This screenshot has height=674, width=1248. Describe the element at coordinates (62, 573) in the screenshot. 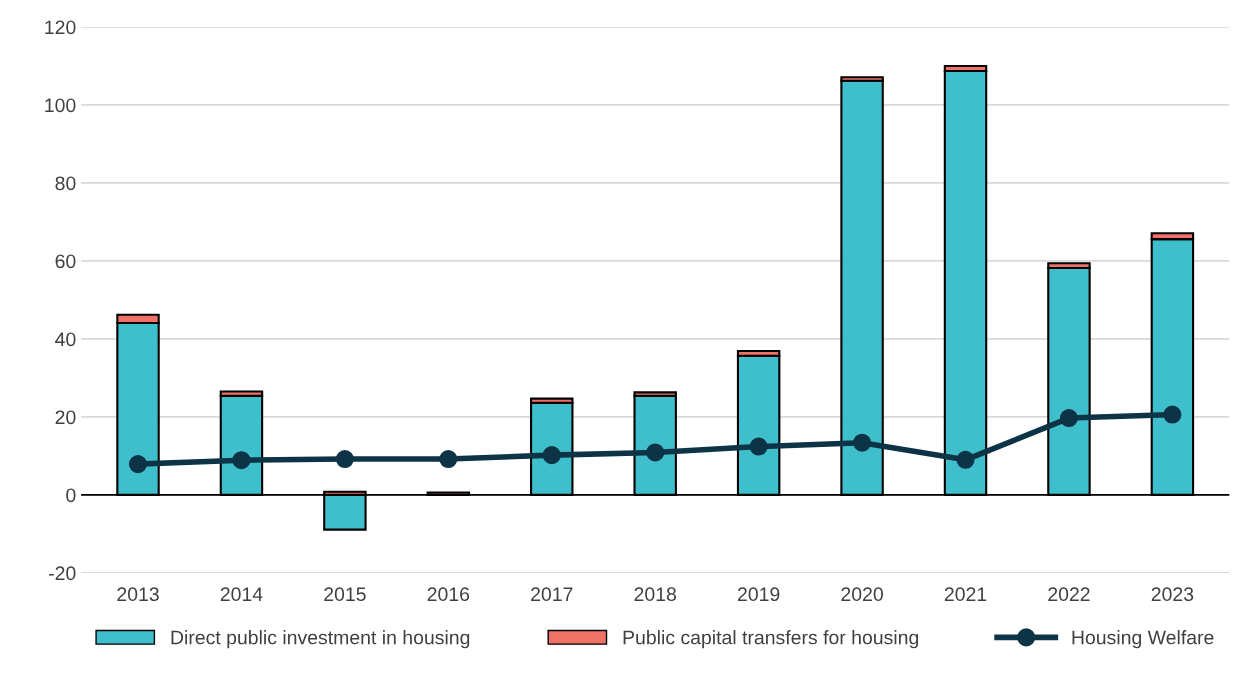

I see `y-tick-label: -20` at that location.